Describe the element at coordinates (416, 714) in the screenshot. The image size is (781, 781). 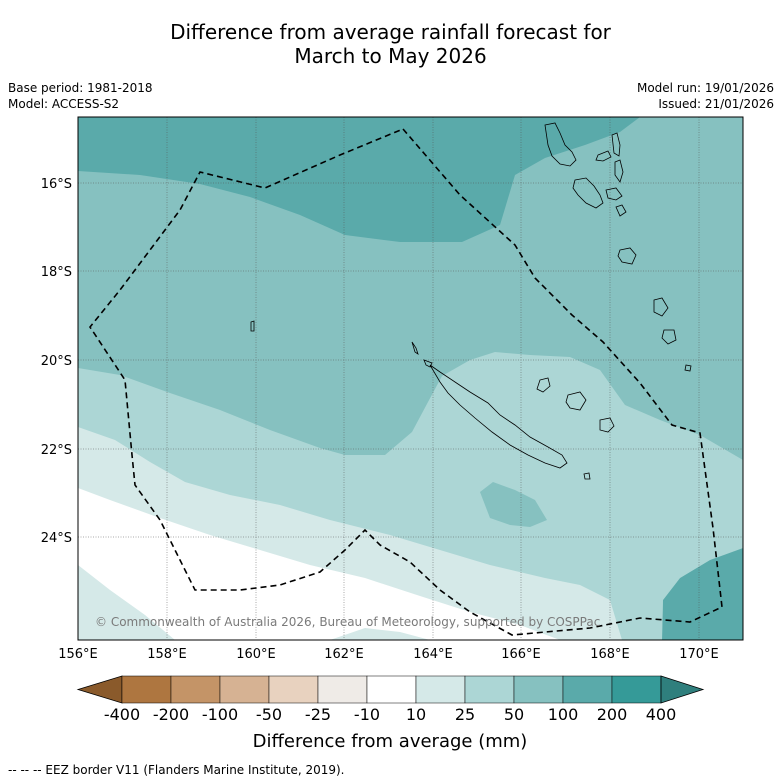
I see `cb-tick-10: 10` at that location.